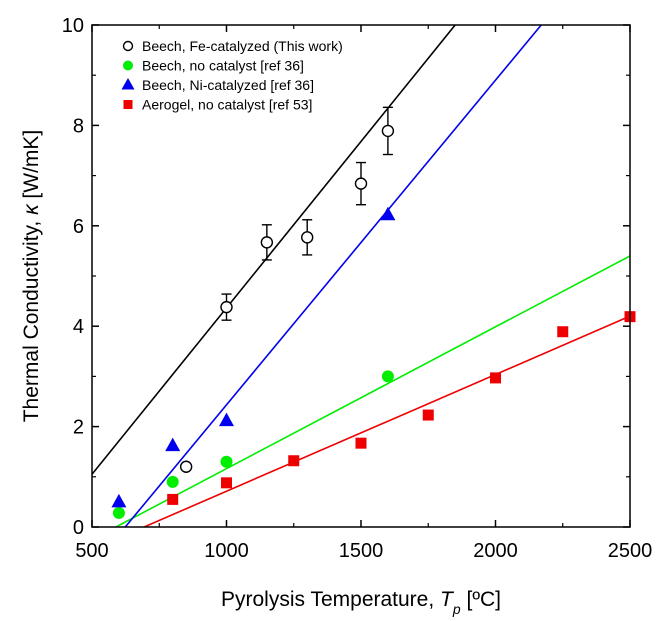 This screenshot has height=621, width=662. Describe the element at coordinates (226, 551) in the screenshot. I see `x-tick-label: 1000` at that location.